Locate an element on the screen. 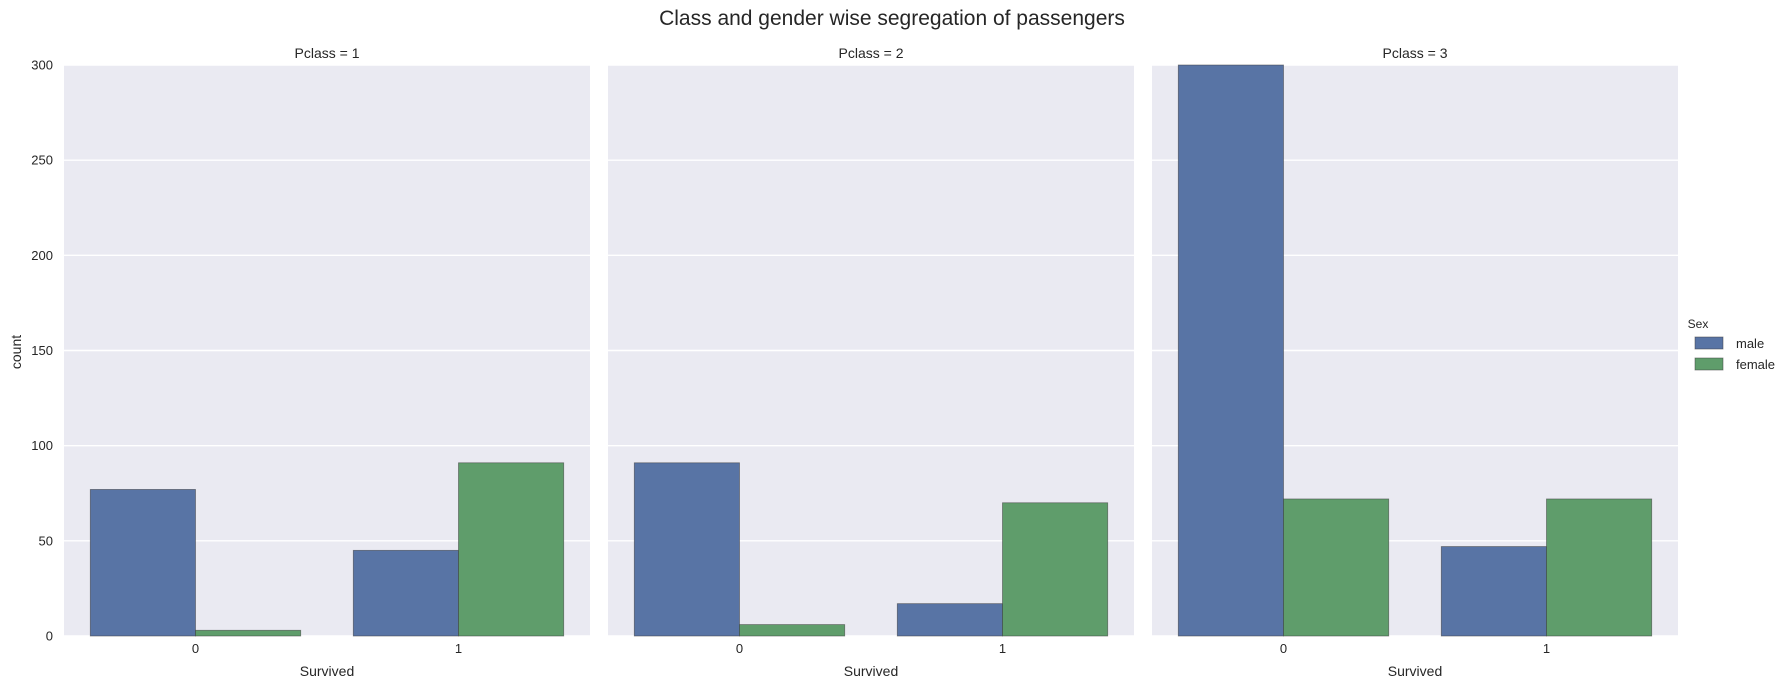 The height and width of the screenshot is (689, 1784). legend-swatch-male is located at coordinates (1709, 343).